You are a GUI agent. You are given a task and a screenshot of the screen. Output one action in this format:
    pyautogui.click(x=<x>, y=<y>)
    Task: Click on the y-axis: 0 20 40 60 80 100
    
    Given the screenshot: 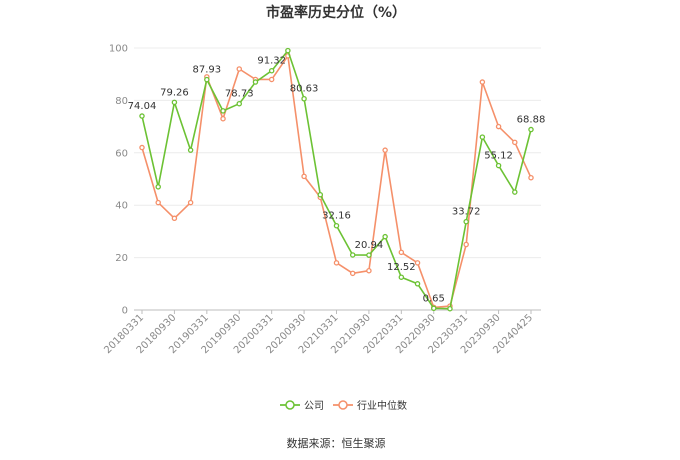 What is the action you would take?
    pyautogui.click(x=118, y=180)
    